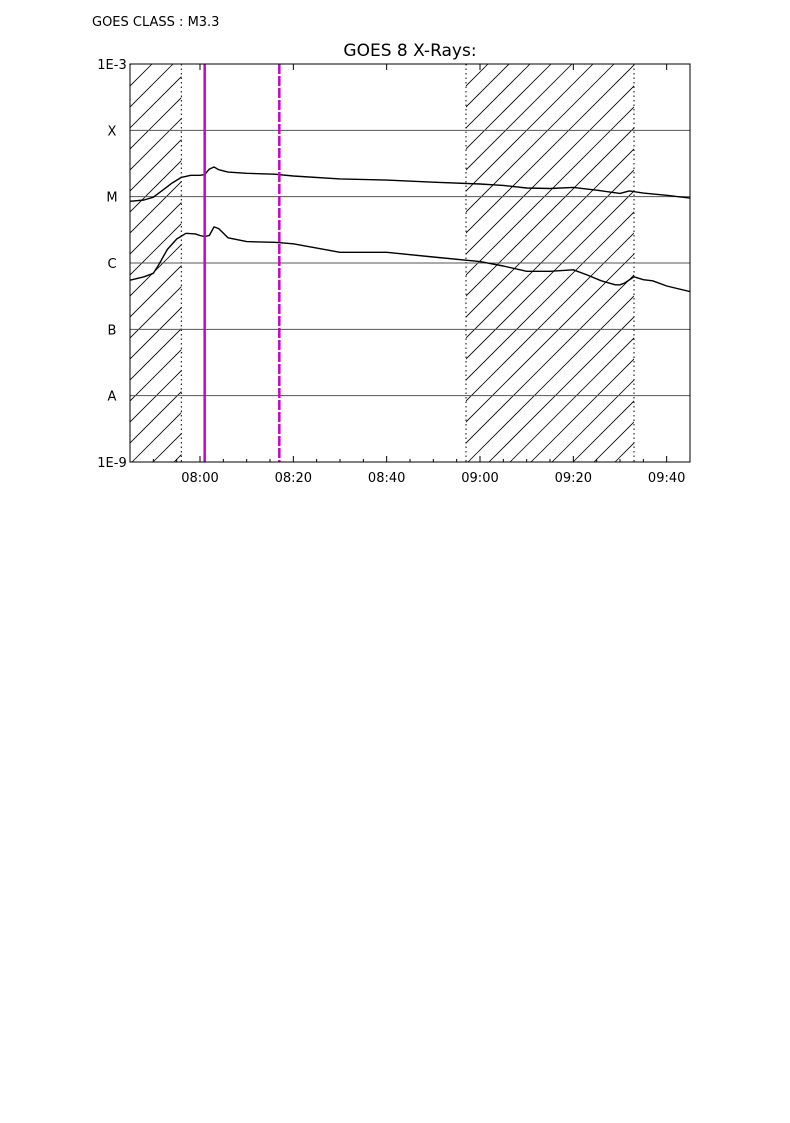 This screenshot has width=790, height=1123. I want to click on y-tick-label: M, so click(111, 198).